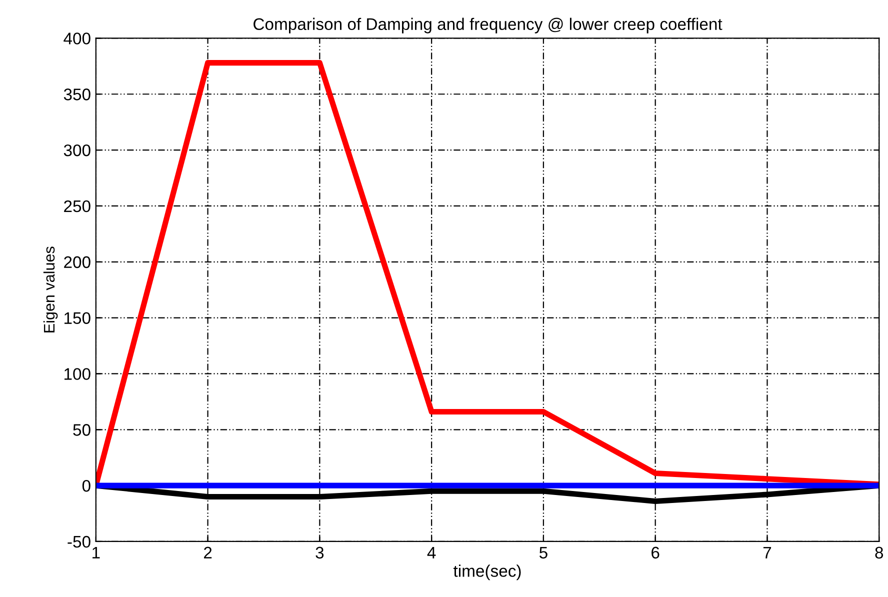  What do you see at coordinates (77, 150) in the screenshot?
I see `y-tick-label: 300` at bounding box center [77, 150].